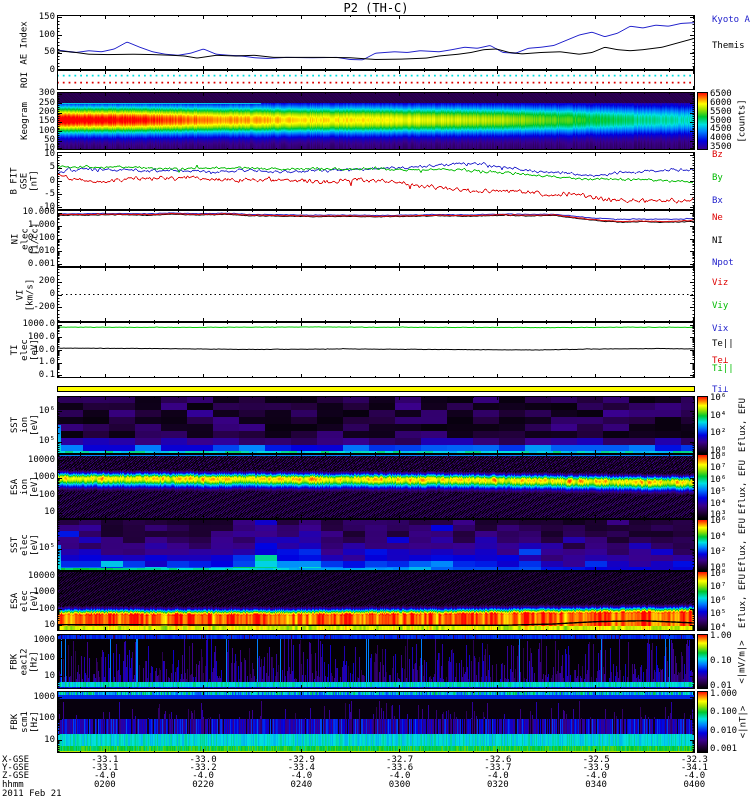 The width and height of the screenshot is (750, 800). I want to click on cbtick-keogram-3: 5000, so click(721, 120).